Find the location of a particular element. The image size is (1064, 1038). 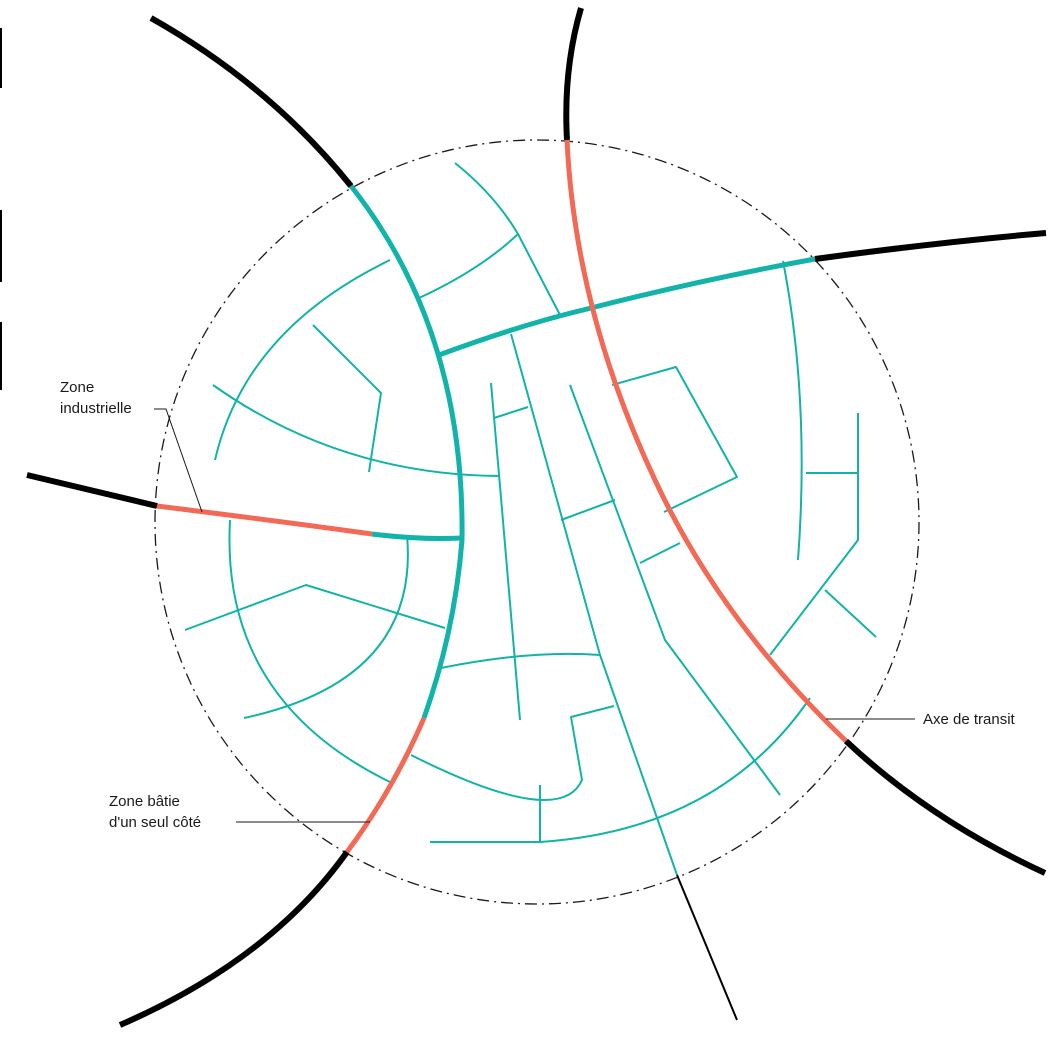

road-east is located at coordinates (930, 246).